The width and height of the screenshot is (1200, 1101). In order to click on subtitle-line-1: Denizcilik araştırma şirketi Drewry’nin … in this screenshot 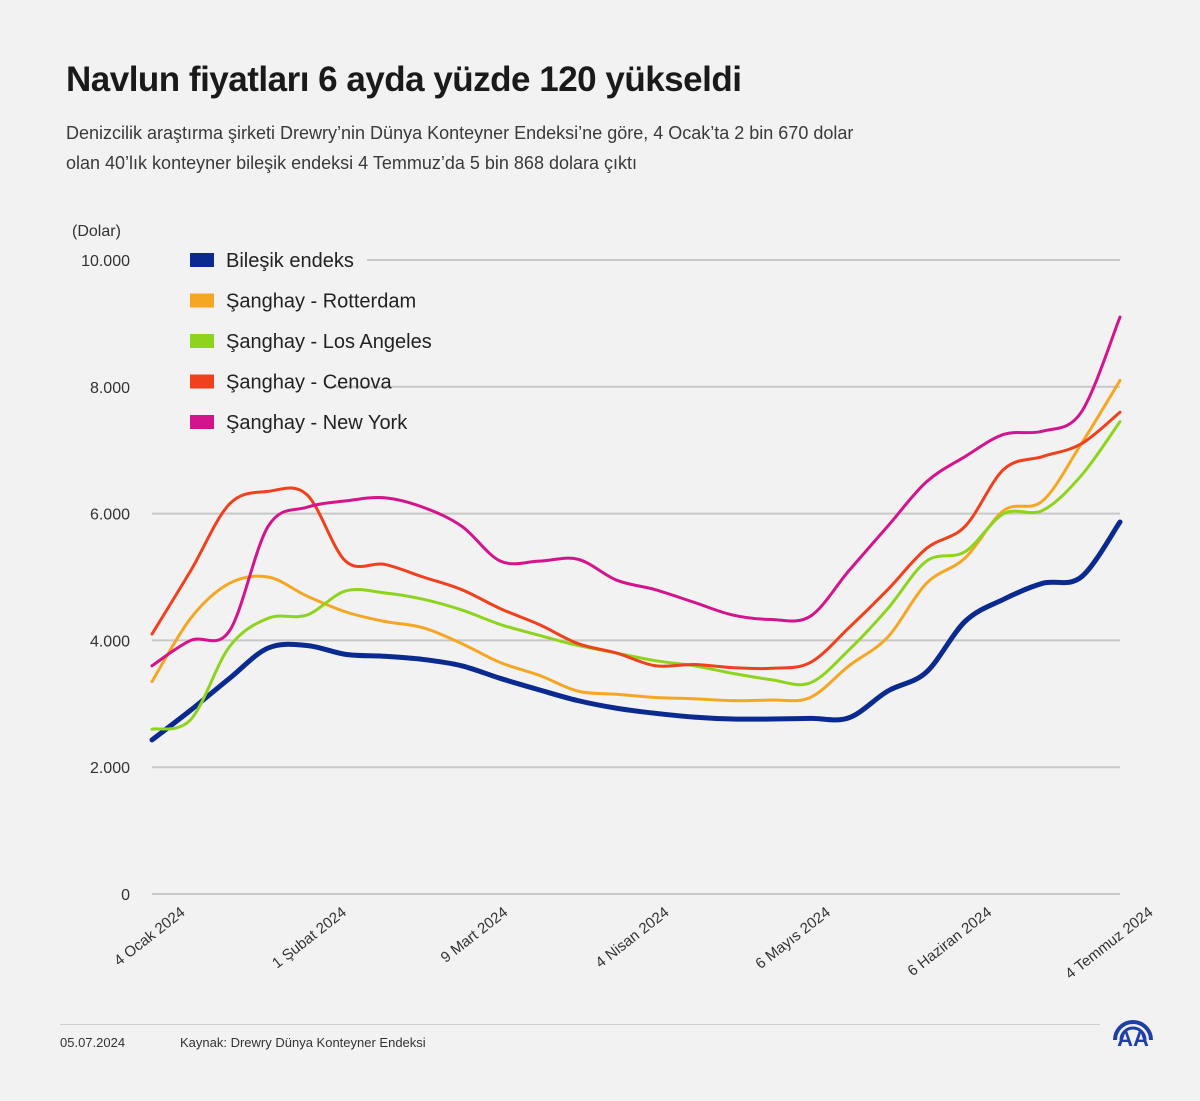, I will do `click(460, 133)`.